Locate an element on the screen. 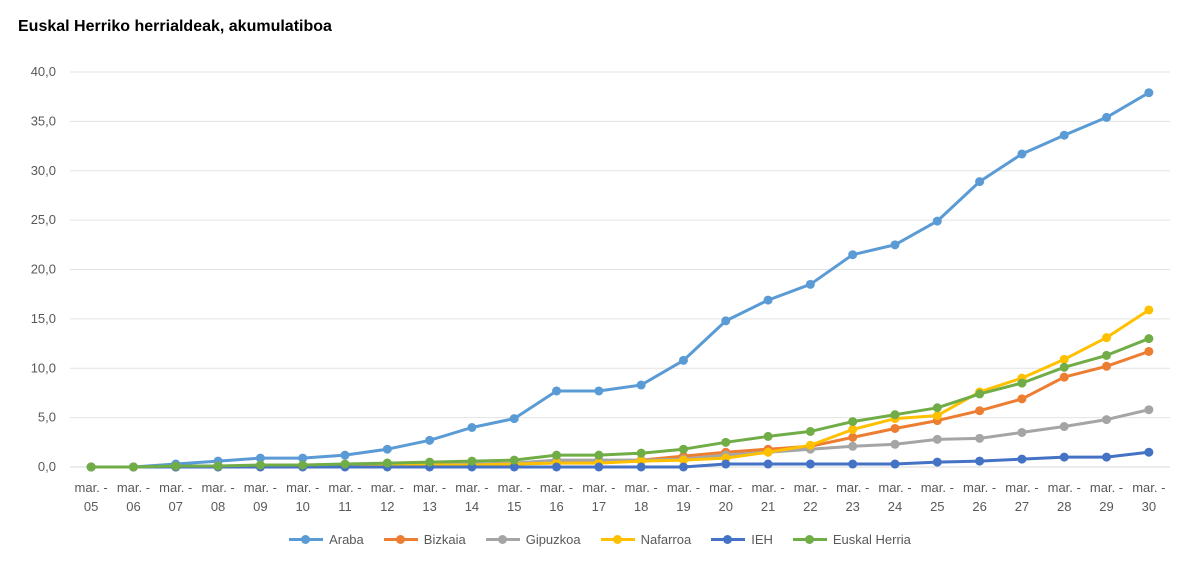 Image resolution: width=1200 pixels, height=571 pixels. y-axis-ticks: 0,0 5,0 10,0 15,0 20,0 25,0 30,0 35,0 40,0 is located at coordinates (43, 269).